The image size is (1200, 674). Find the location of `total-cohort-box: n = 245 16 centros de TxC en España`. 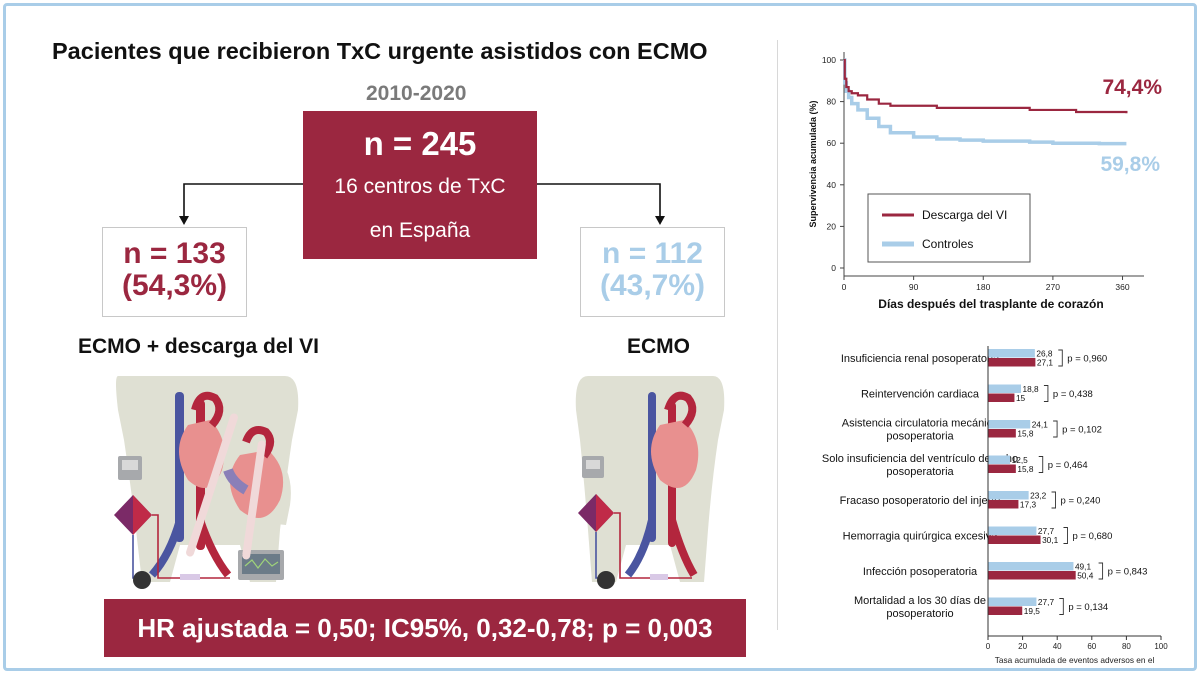

total-cohort-box: n = 245 16 centros de TxC en España is located at coordinates (420, 185).